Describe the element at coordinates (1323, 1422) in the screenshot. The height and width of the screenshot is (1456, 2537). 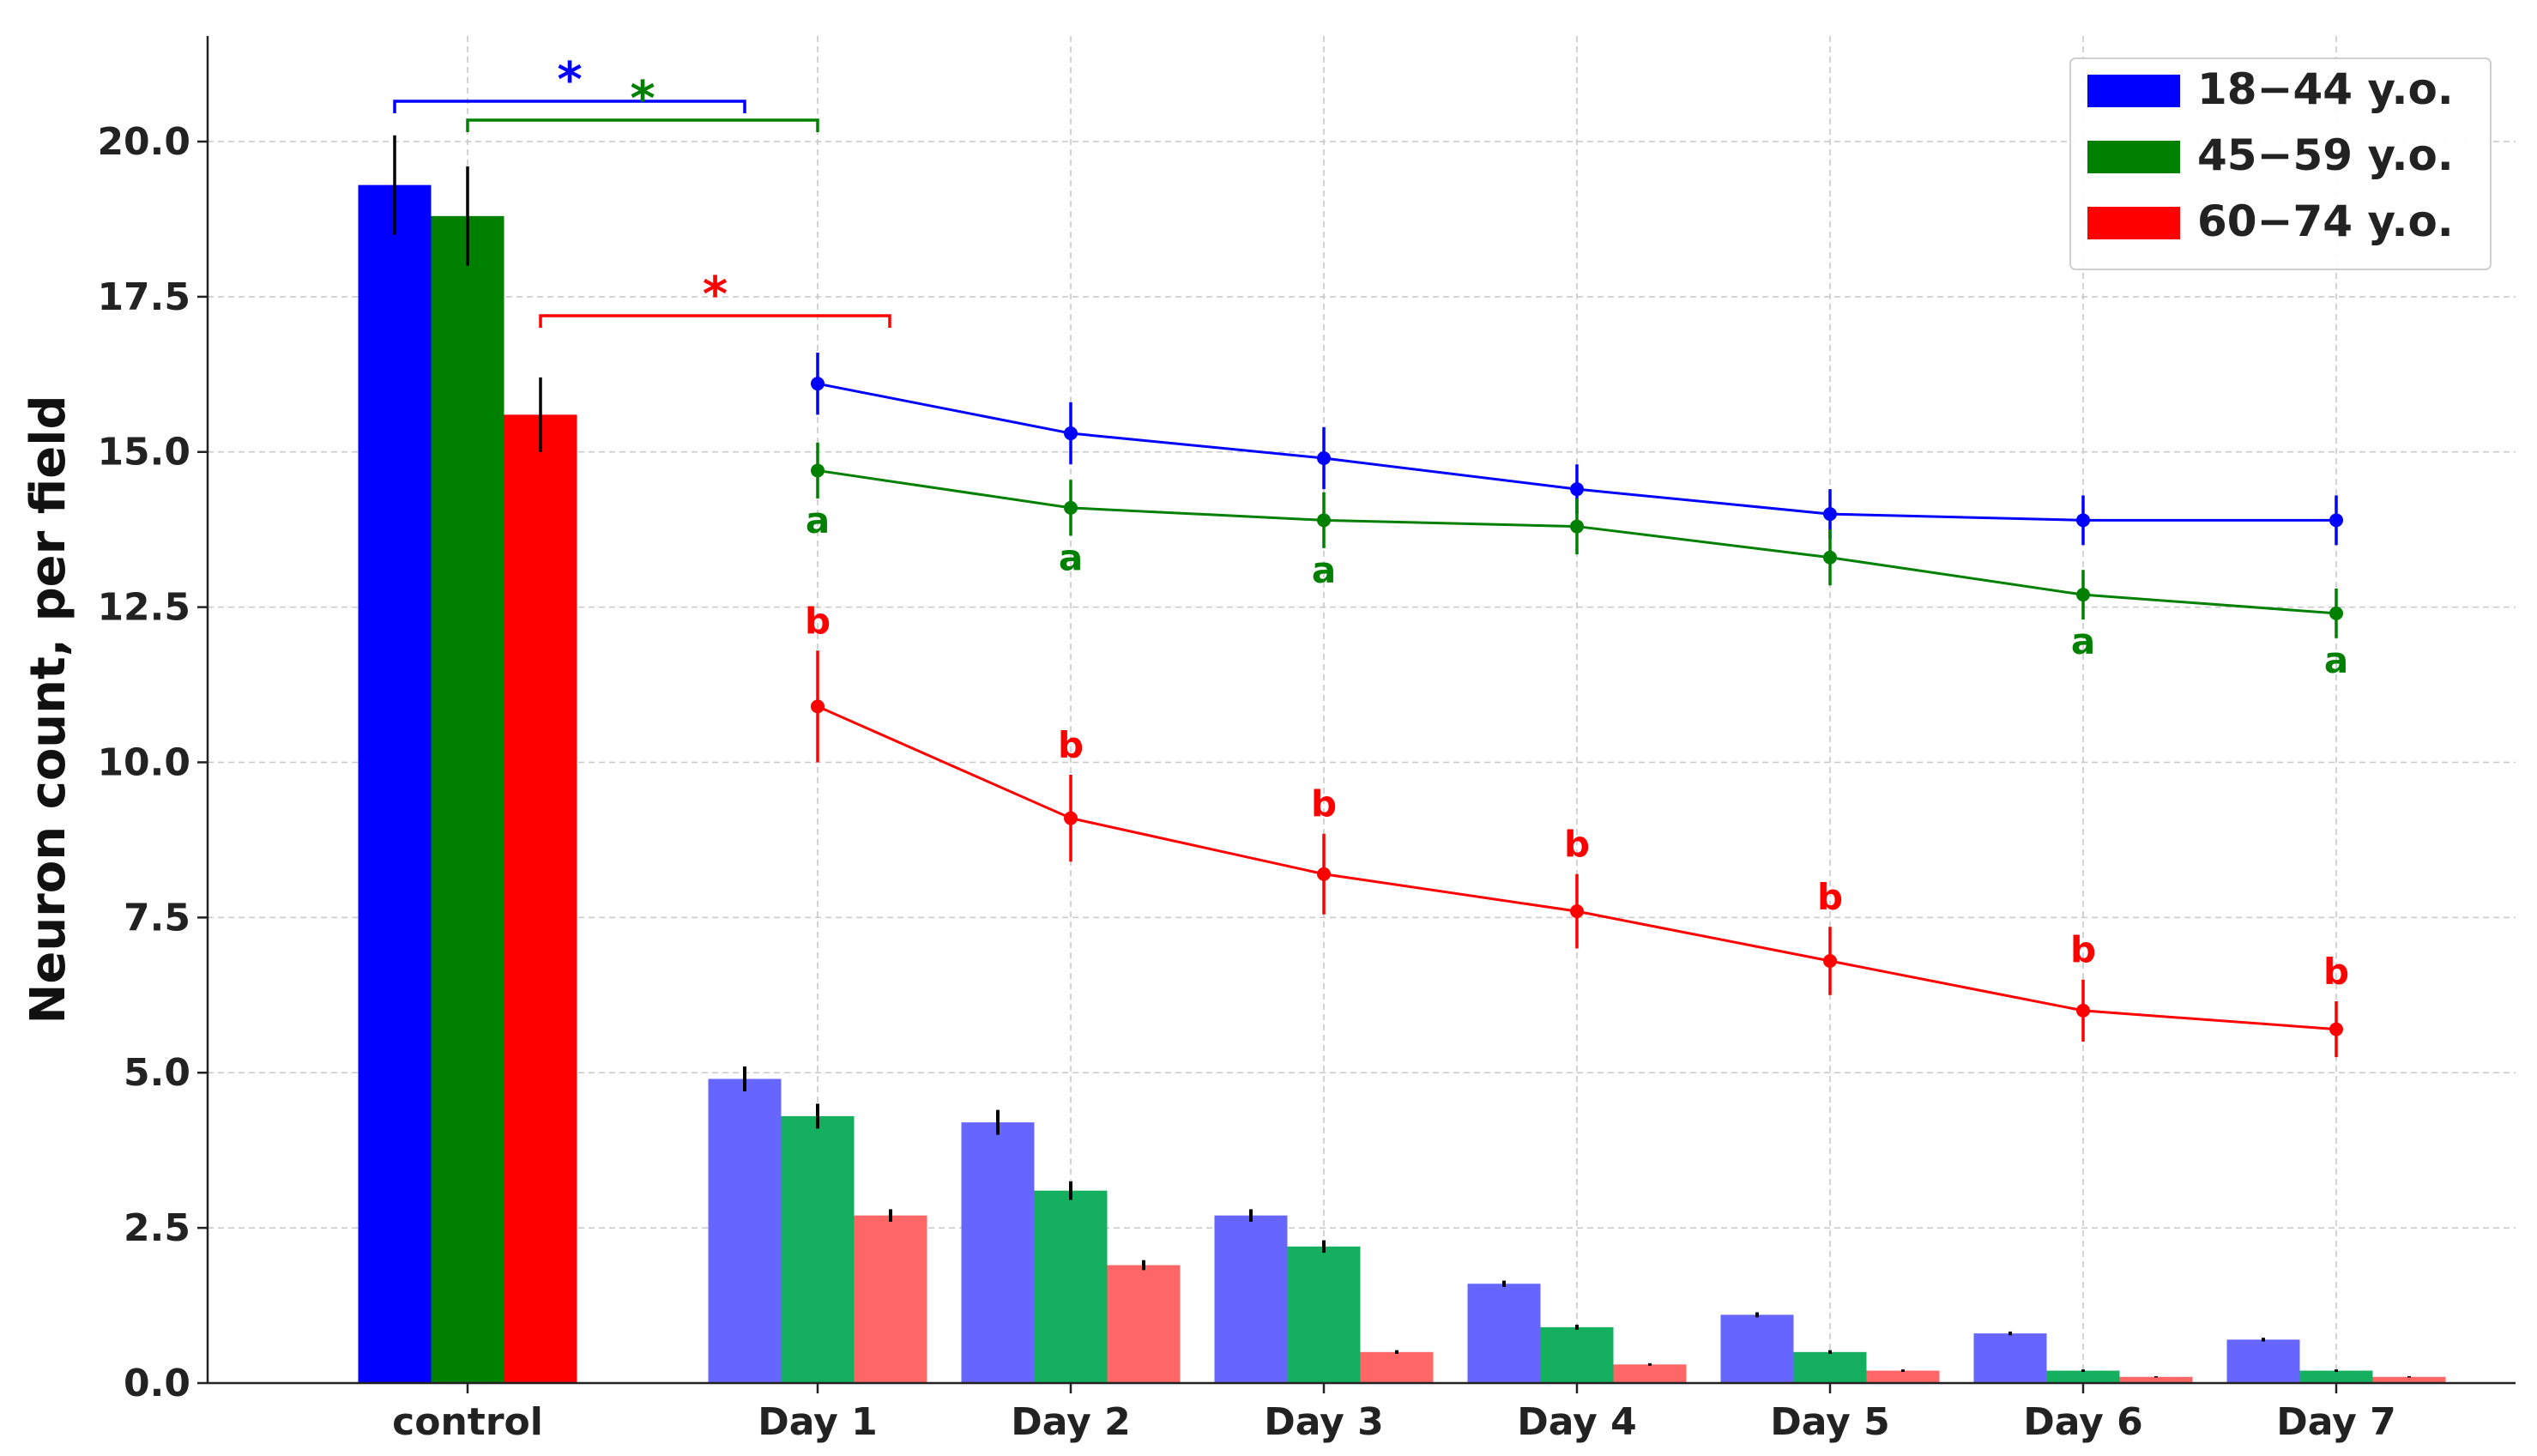
I see `x-tick-label: Day 3` at that location.